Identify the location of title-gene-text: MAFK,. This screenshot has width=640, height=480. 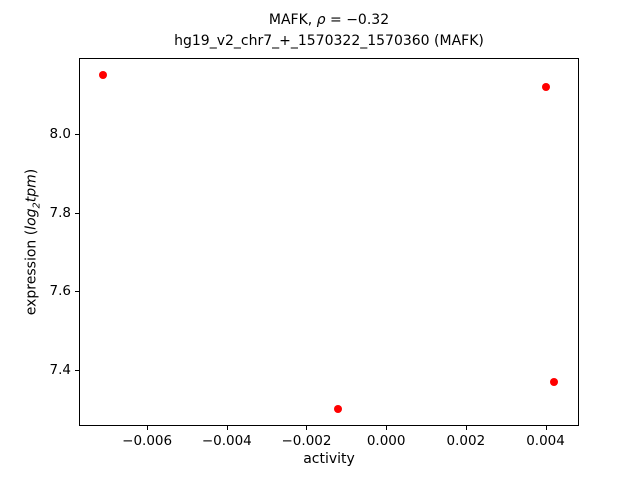
(292, 20).